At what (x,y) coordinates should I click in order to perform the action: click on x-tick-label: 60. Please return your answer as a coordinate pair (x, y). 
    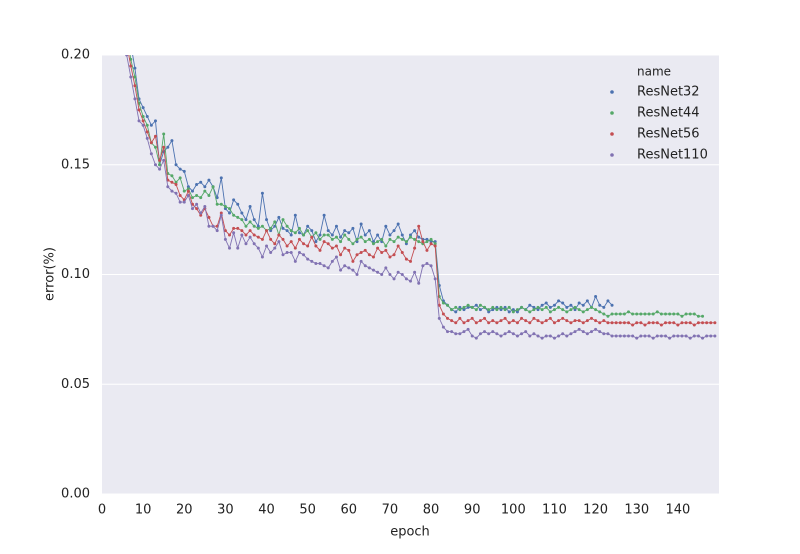
    Looking at the image, I should click on (349, 510).